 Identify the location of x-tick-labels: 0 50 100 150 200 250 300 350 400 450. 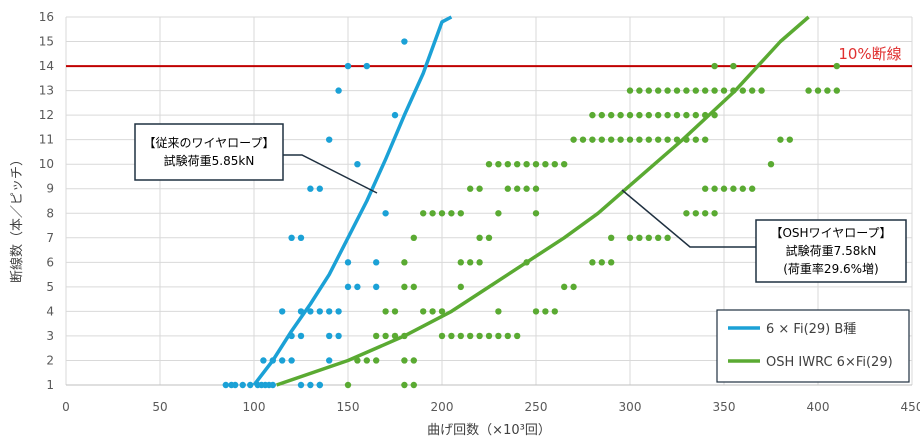
(491, 407).